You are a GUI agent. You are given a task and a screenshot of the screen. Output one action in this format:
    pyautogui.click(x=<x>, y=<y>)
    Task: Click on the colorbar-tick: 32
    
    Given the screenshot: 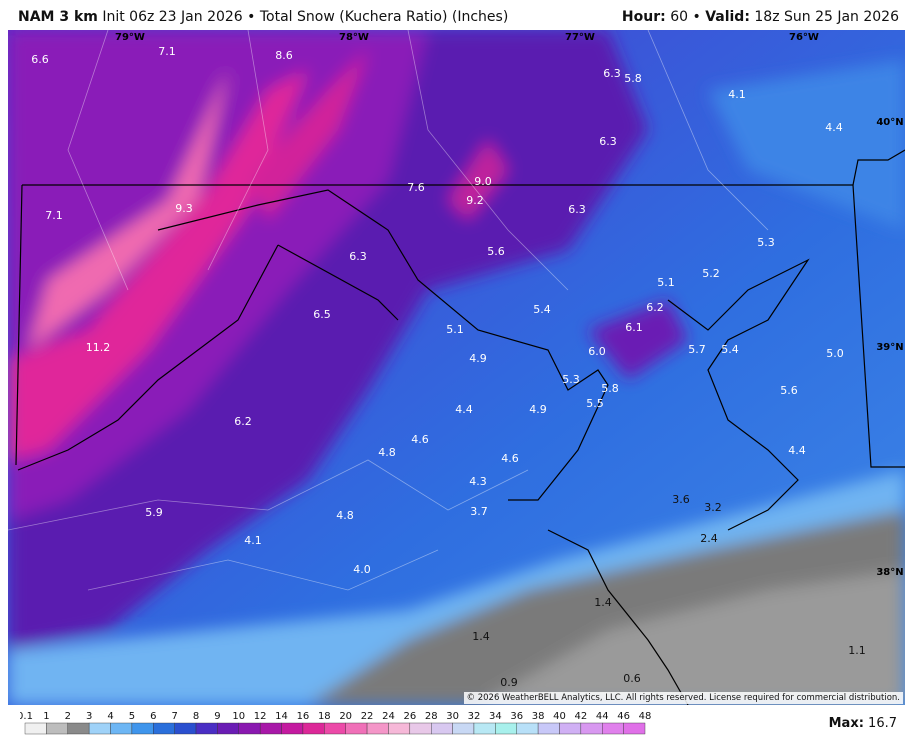 What is the action you would take?
    pyautogui.click(x=474, y=716)
    